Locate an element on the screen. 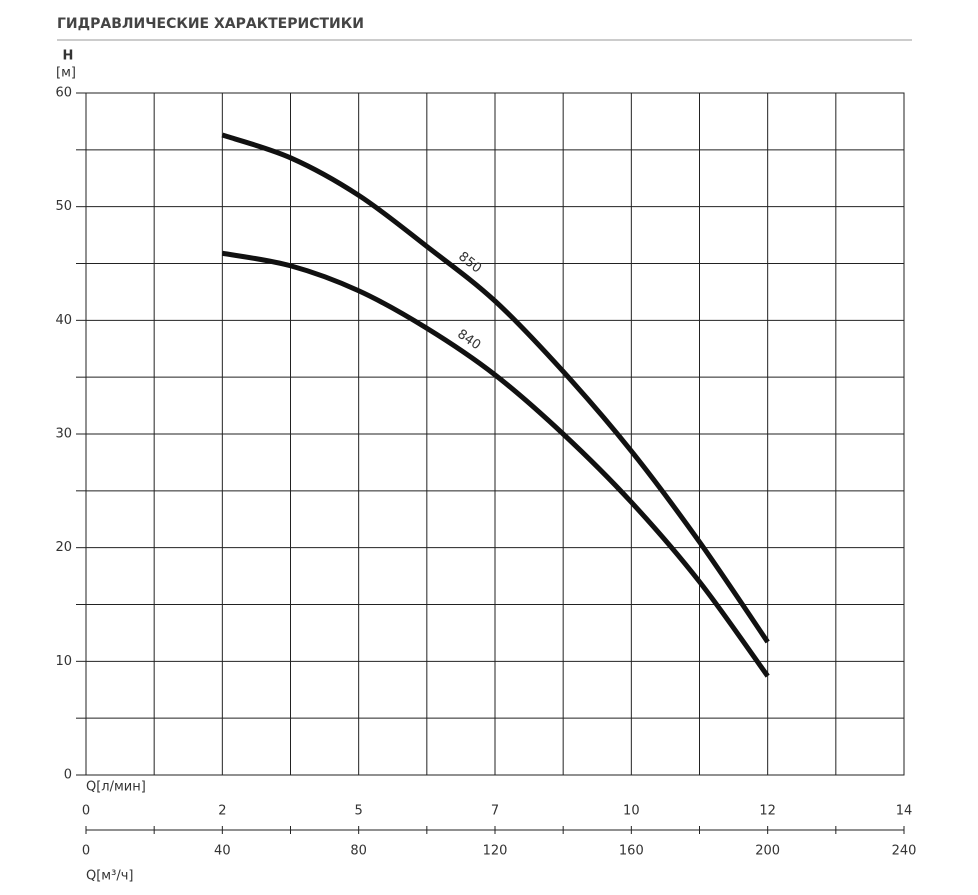 The height and width of the screenshot is (895, 978). x-tick-label: 0 is located at coordinates (86, 851).